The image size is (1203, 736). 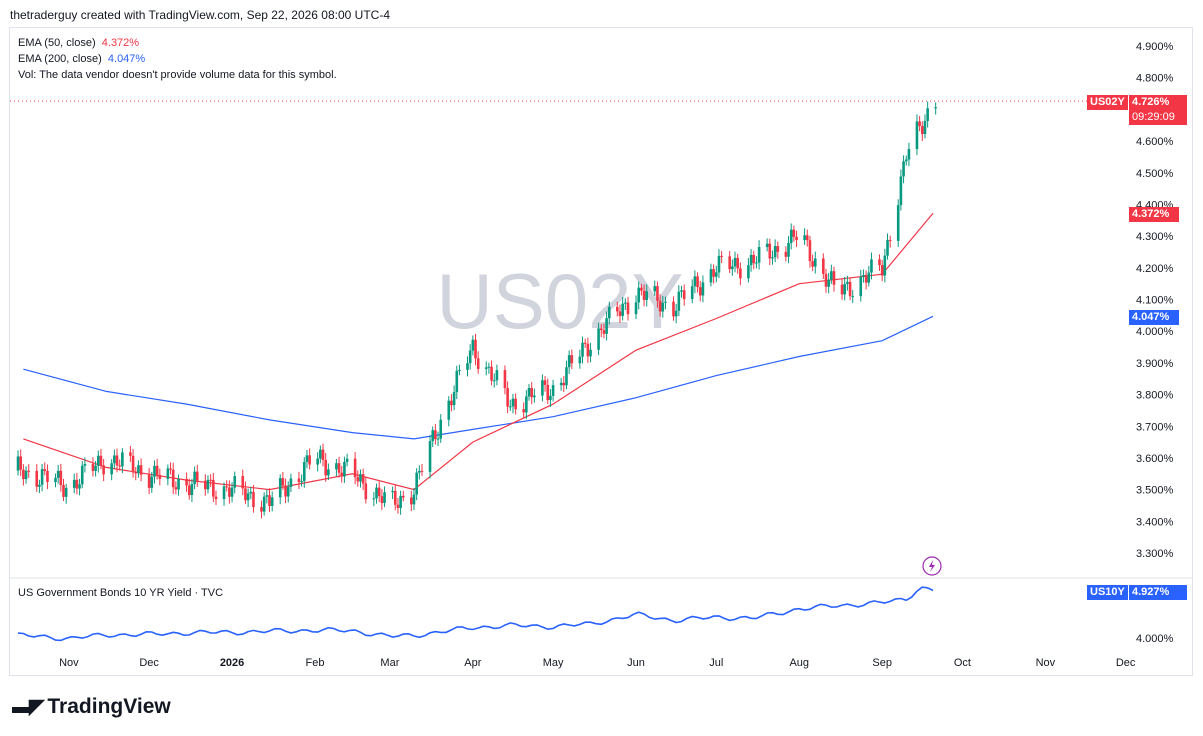 I want to click on us10y-legend: US Government Bonds 10 YR Yield · TVC, so click(x=121, y=593).